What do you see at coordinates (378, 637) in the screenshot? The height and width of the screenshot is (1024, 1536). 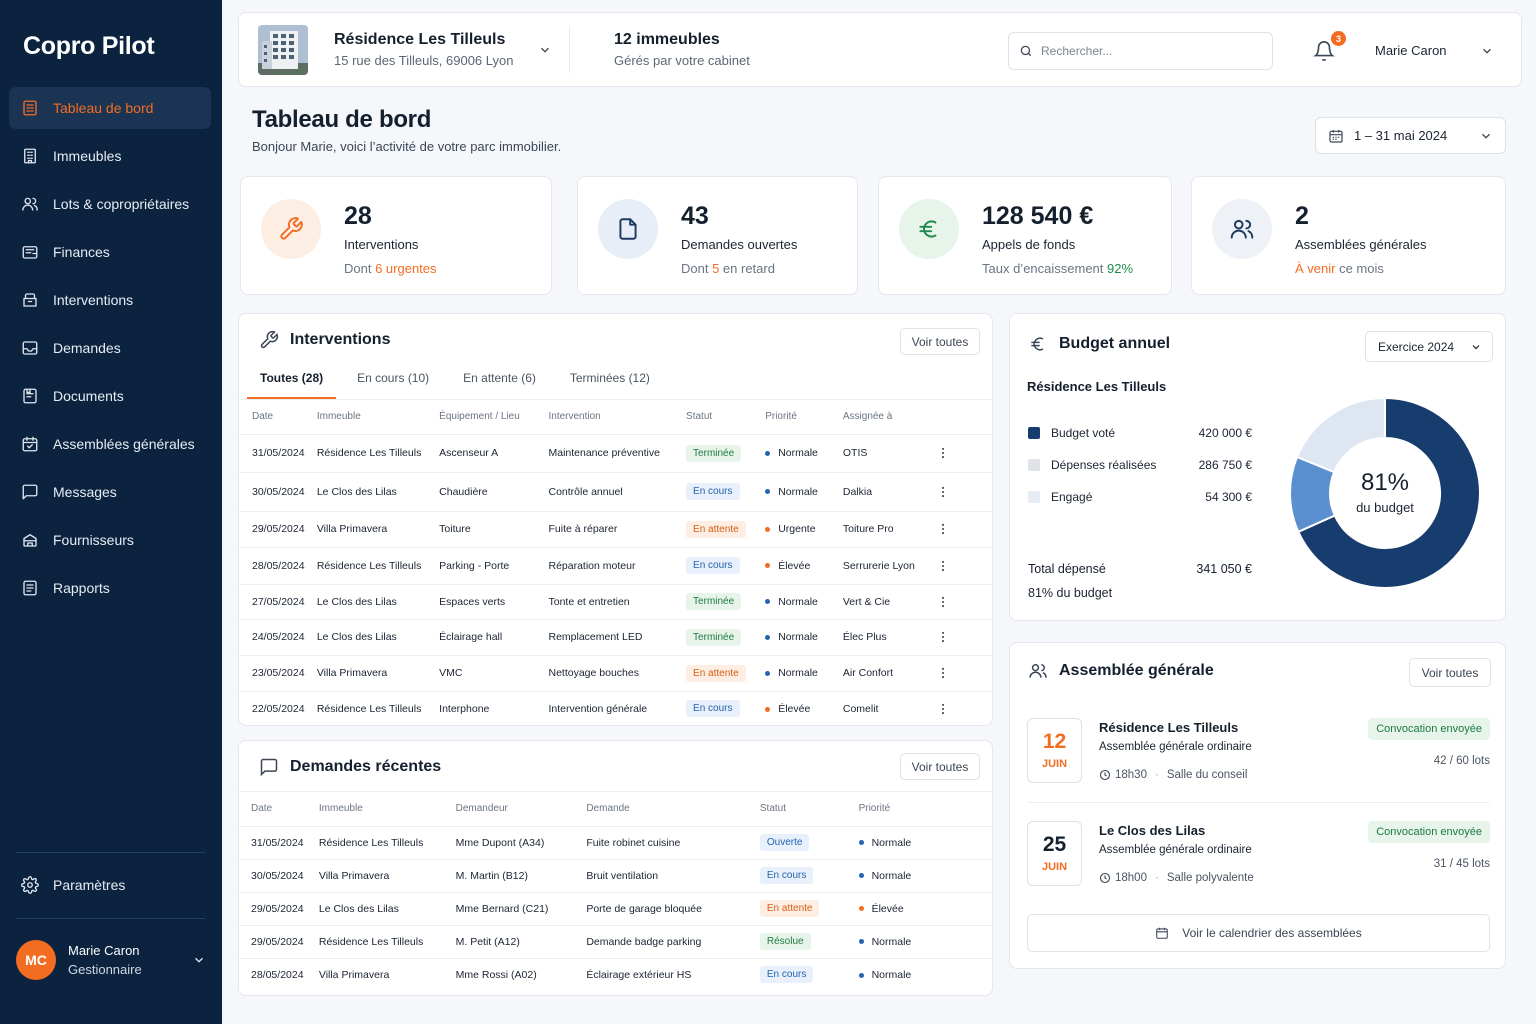 I see `table-cell: Le Clos des Lilas` at bounding box center [378, 637].